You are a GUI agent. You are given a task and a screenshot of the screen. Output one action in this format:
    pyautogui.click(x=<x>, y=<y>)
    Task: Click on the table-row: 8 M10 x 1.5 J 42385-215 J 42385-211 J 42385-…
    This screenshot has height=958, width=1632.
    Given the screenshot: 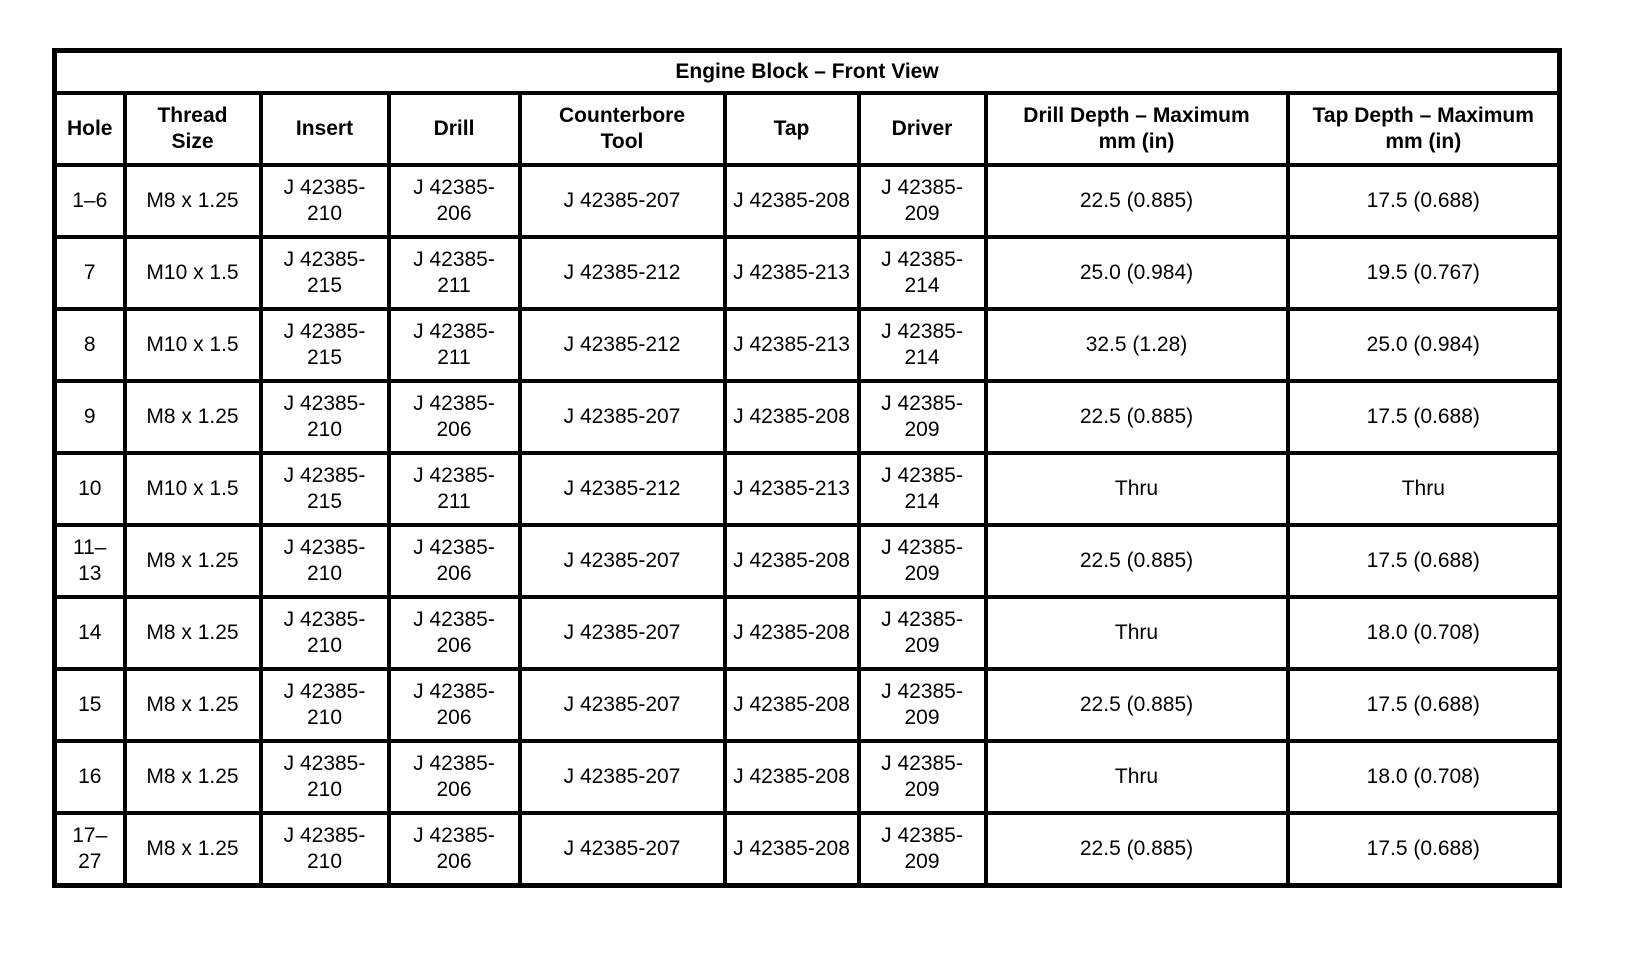 What is the action you would take?
    pyautogui.click(x=807, y=345)
    